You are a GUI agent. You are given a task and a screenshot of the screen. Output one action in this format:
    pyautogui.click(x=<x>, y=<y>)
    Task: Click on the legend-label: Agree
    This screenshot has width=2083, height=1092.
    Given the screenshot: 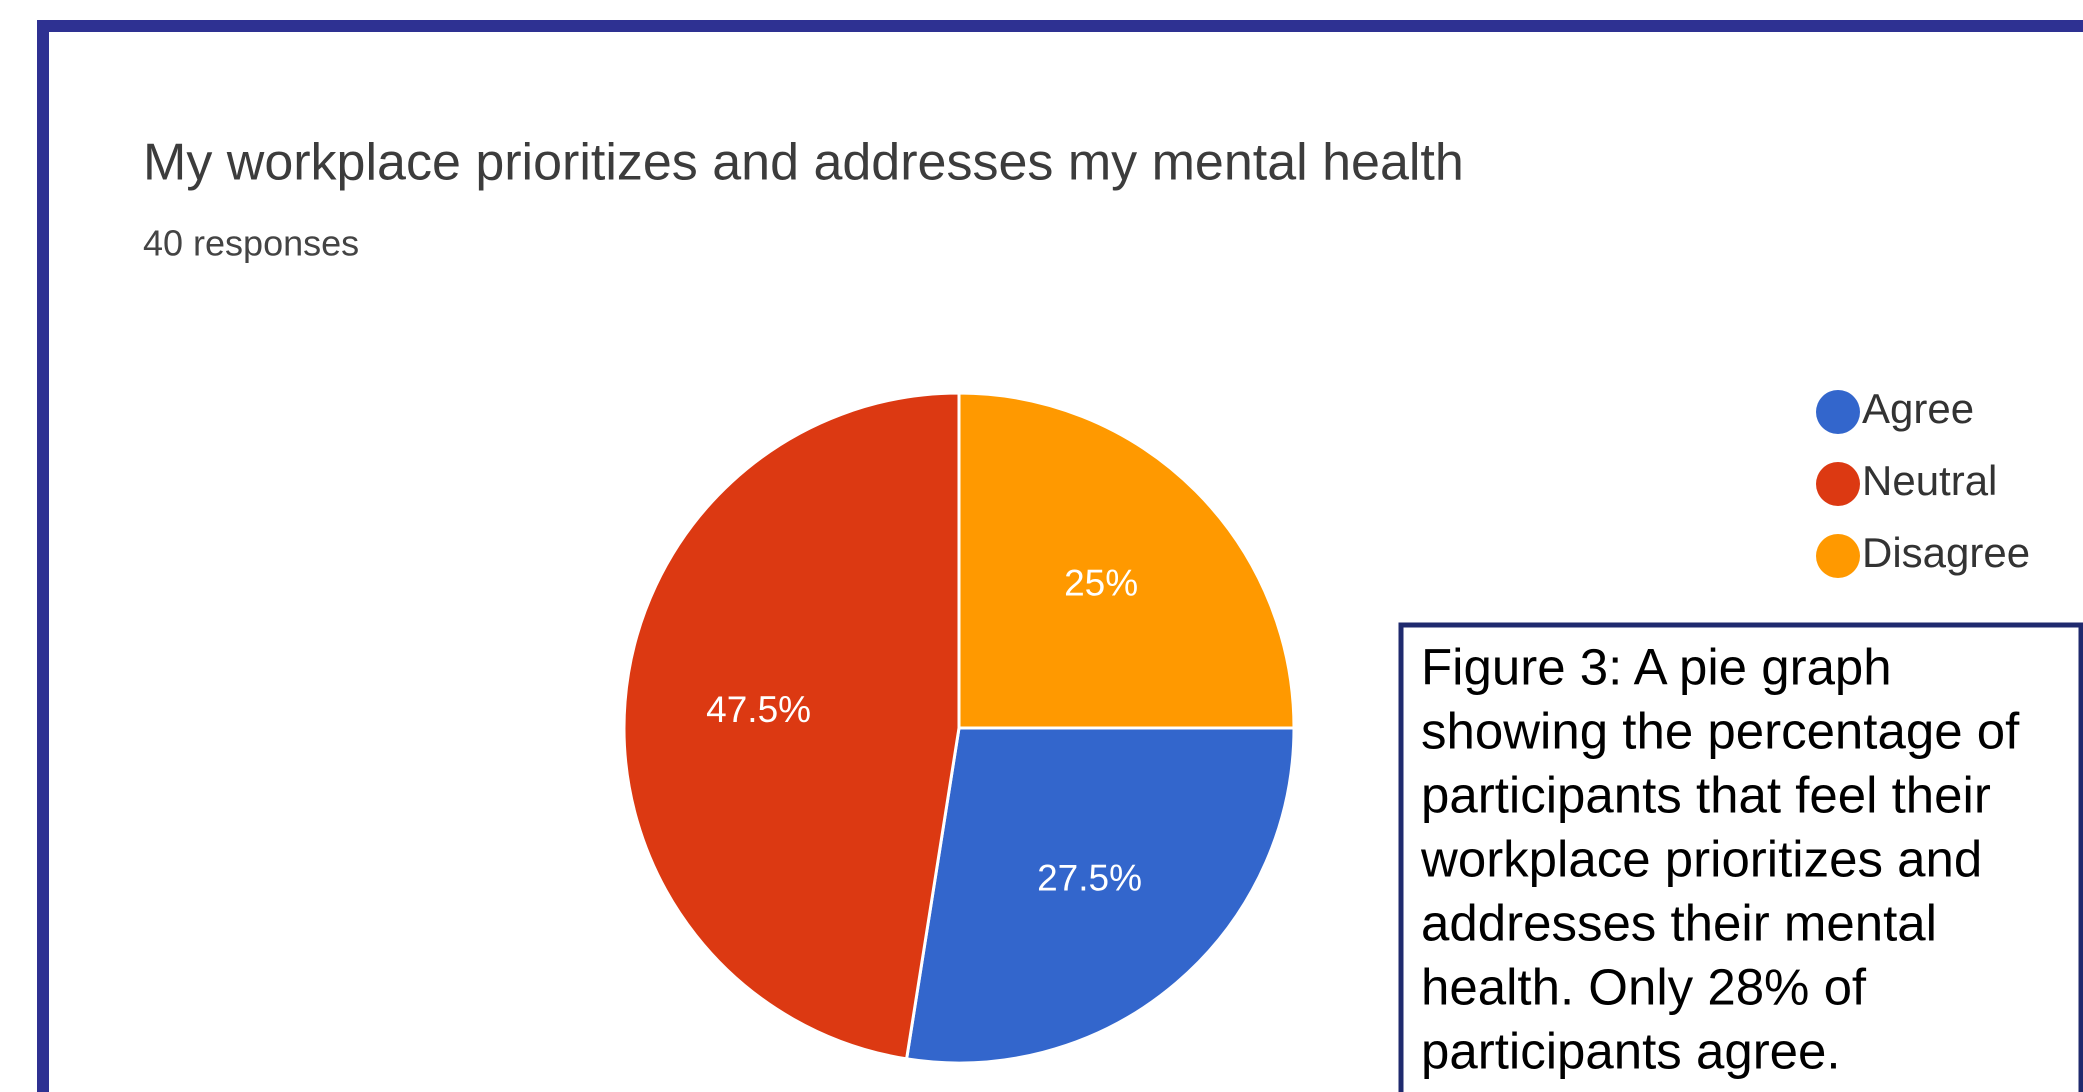 What is the action you would take?
    pyautogui.click(x=1918, y=408)
    